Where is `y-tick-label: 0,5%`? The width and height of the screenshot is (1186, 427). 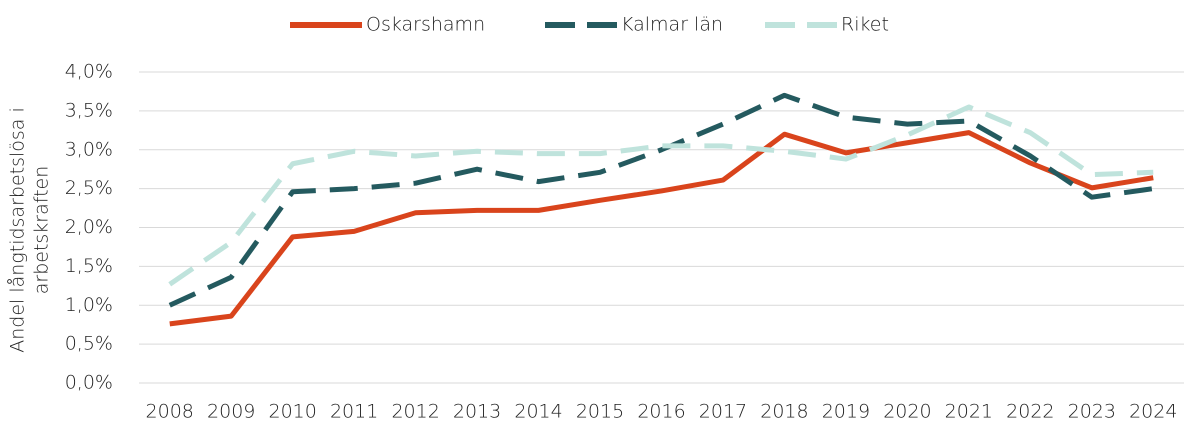 y-tick-label: 0,5% is located at coordinates (89, 344).